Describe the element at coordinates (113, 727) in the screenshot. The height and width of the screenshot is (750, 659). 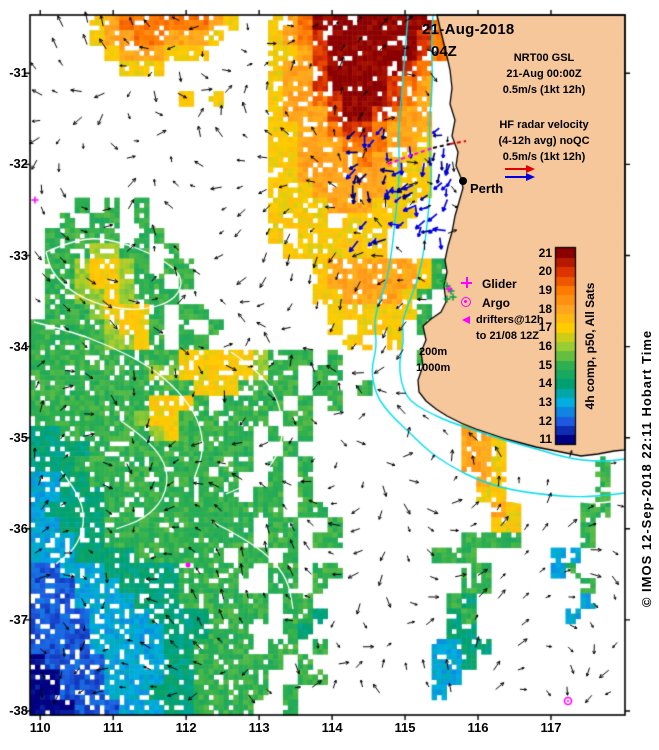
I see `x-axis-tick-label: 111` at that location.